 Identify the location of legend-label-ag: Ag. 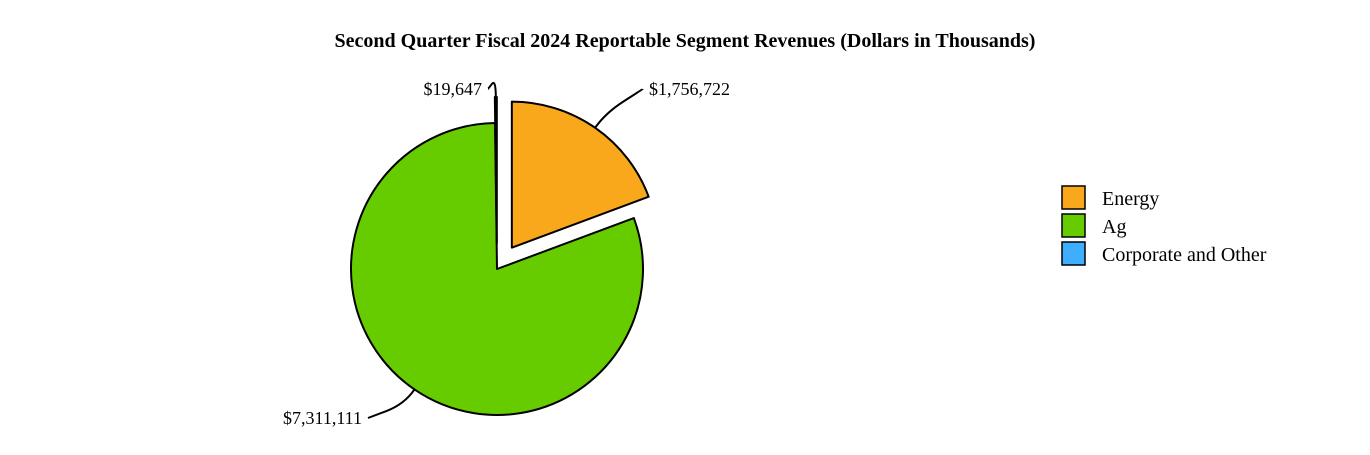
(1114, 227).